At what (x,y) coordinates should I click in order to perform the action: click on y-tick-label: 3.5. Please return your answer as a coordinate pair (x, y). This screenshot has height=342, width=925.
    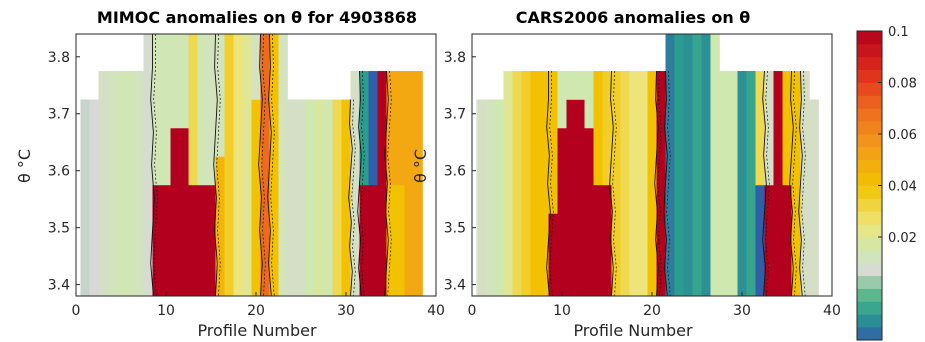
    Looking at the image, I should click on (455, 229).